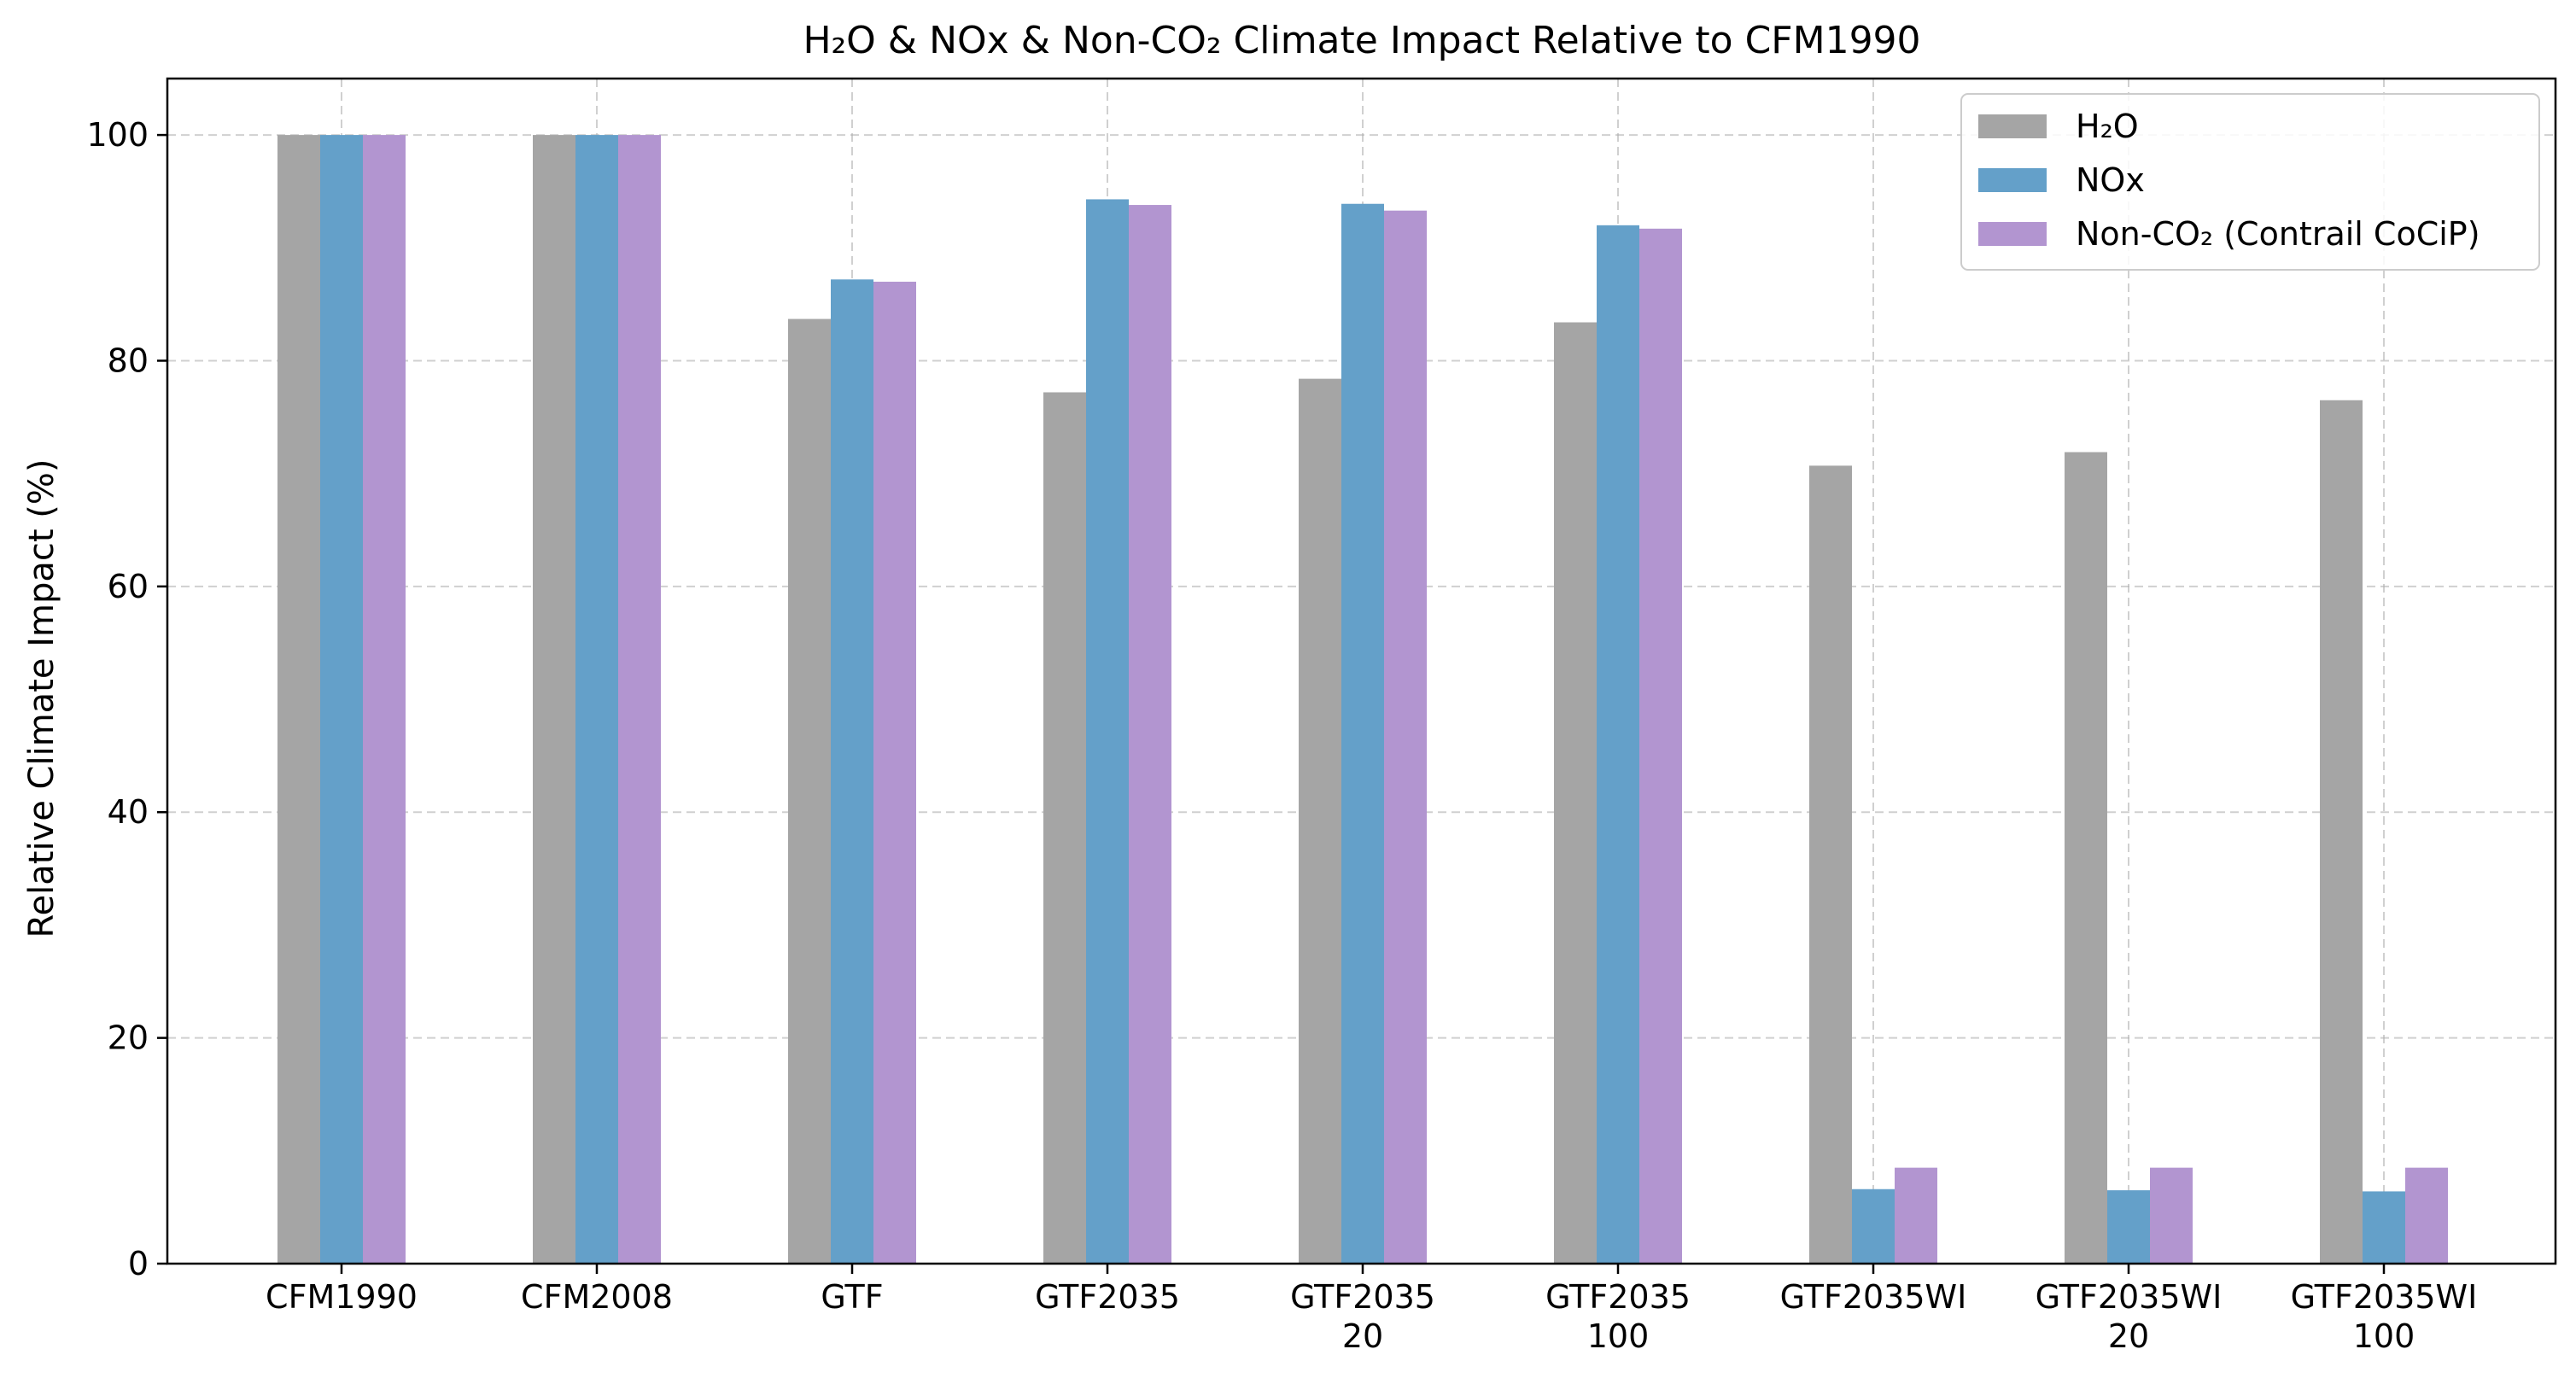 The image size is (2576, 1390). What do you see at coordinates (138, 1263) in the screenshot?
I see `y-tick-label: 0` at bounding box center [138, 1263].